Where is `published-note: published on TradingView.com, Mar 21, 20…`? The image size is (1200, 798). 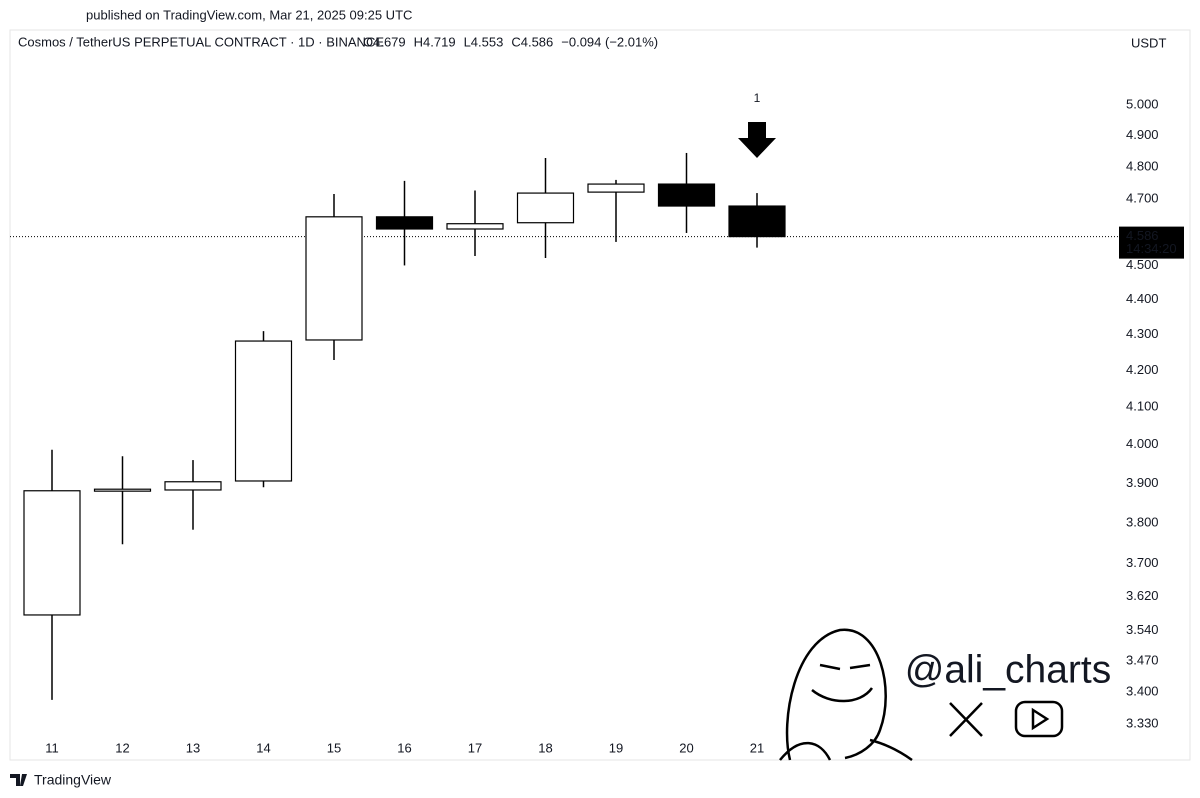
published-note: published on TradingView.com, Mar 21, 20… is located at coordinates (249, 14).